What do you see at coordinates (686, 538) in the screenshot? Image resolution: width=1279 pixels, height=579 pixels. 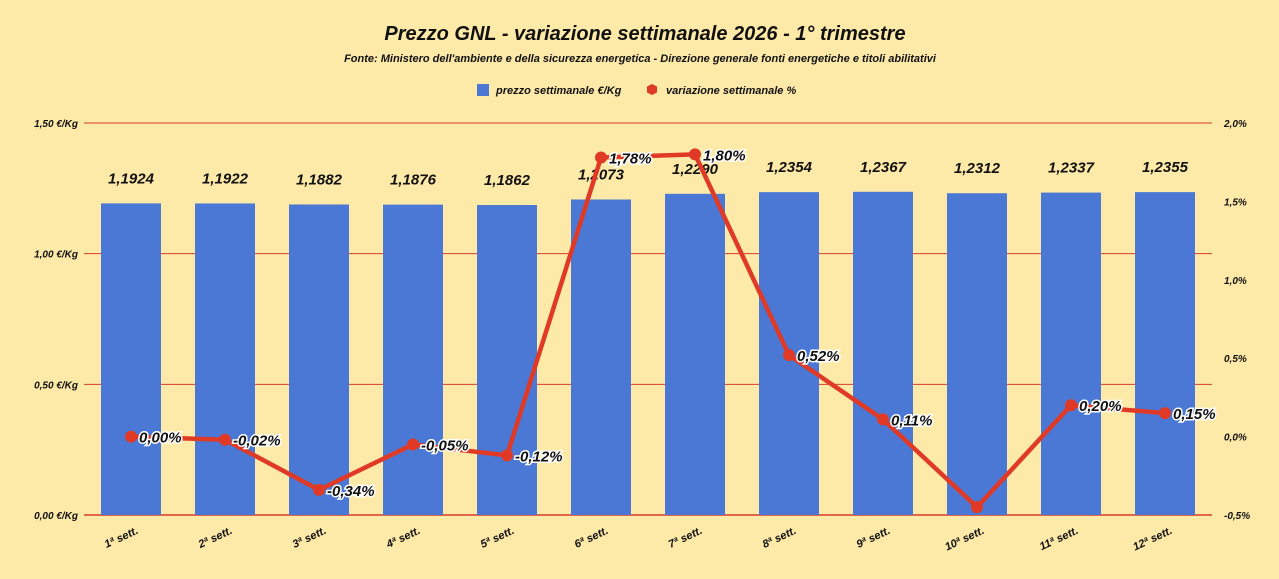 I see `x-axis-tick-label: 7ª sett.` at bounding box center [686, 538].